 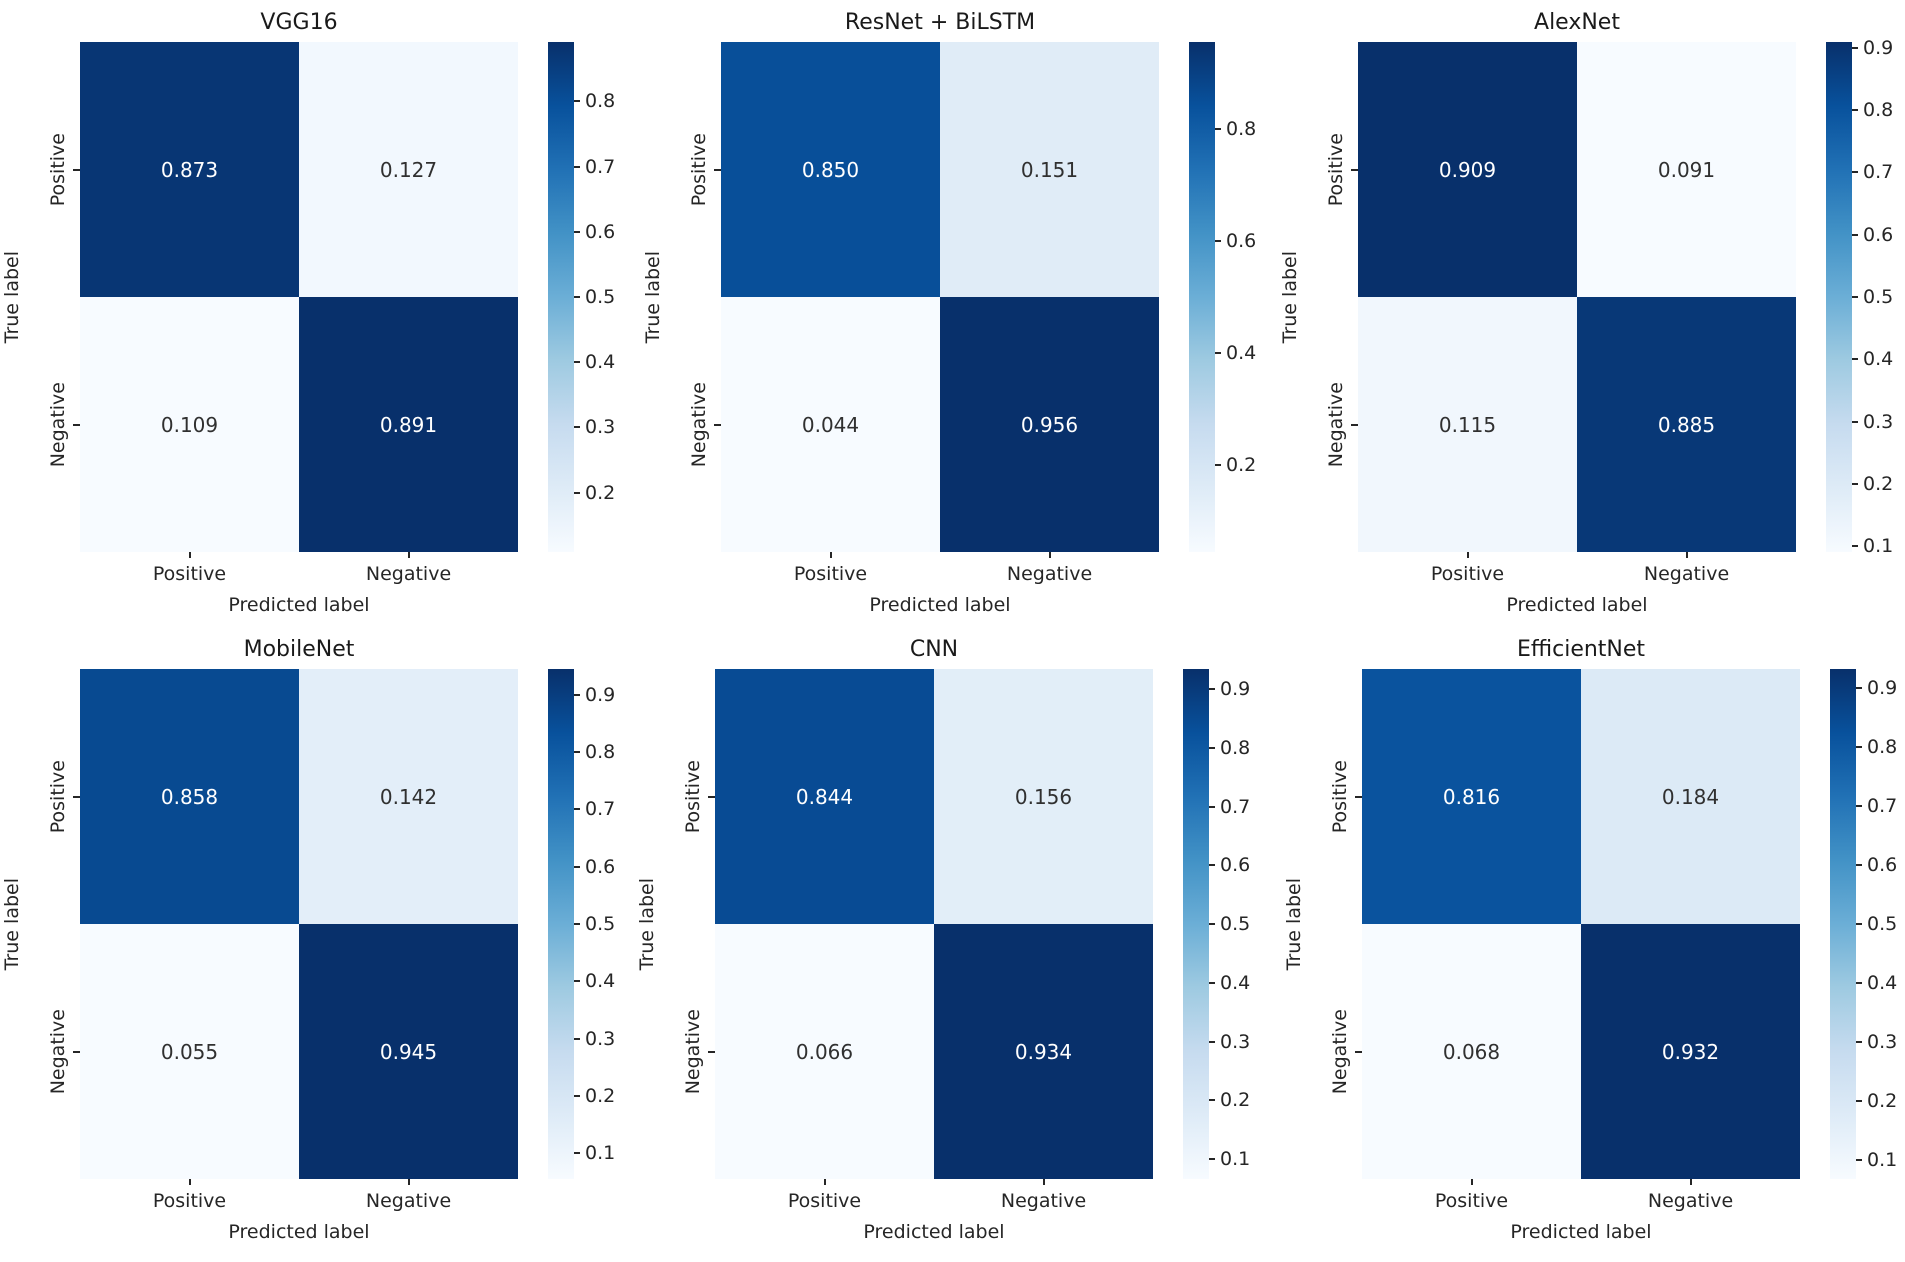 I want to click on colorbar-tick-label: 0.6, so click(x=600, y=231).